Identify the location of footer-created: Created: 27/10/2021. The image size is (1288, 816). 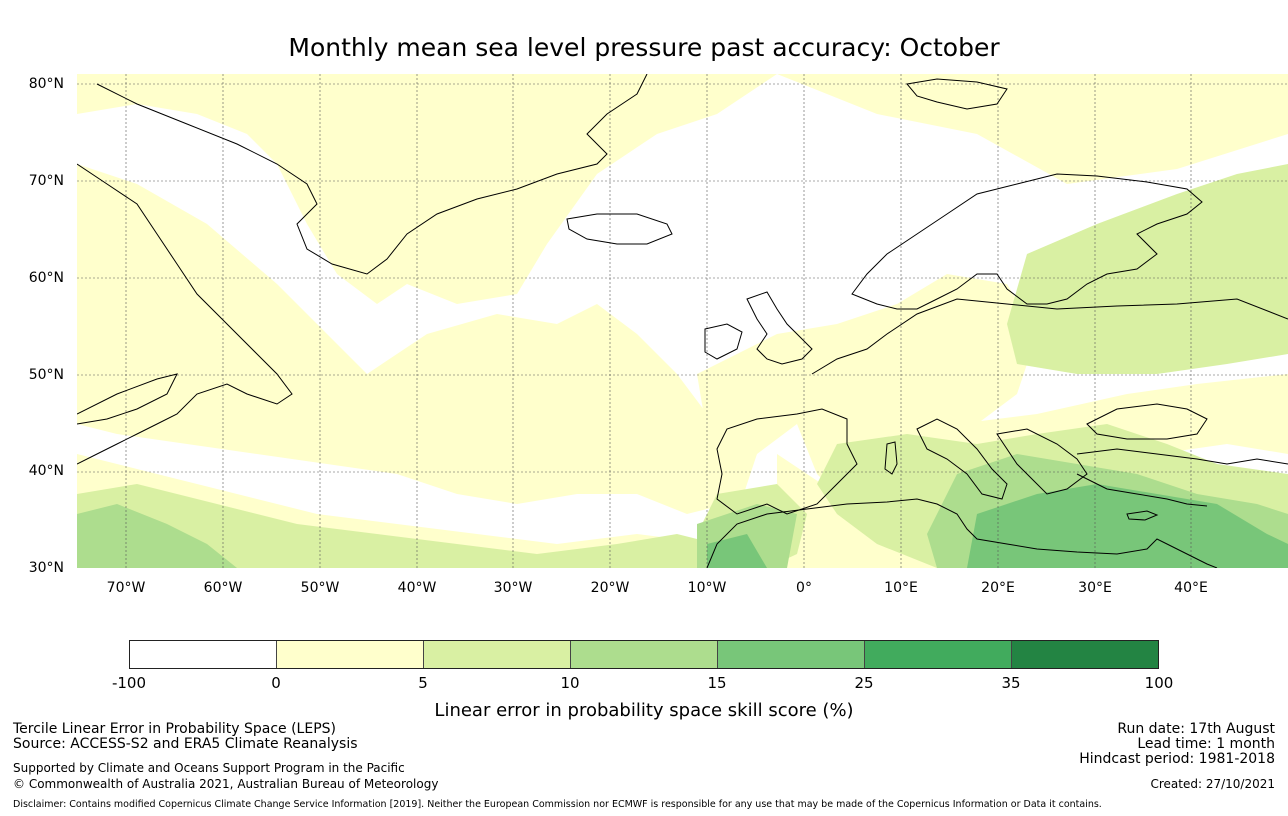
(1212, 784).